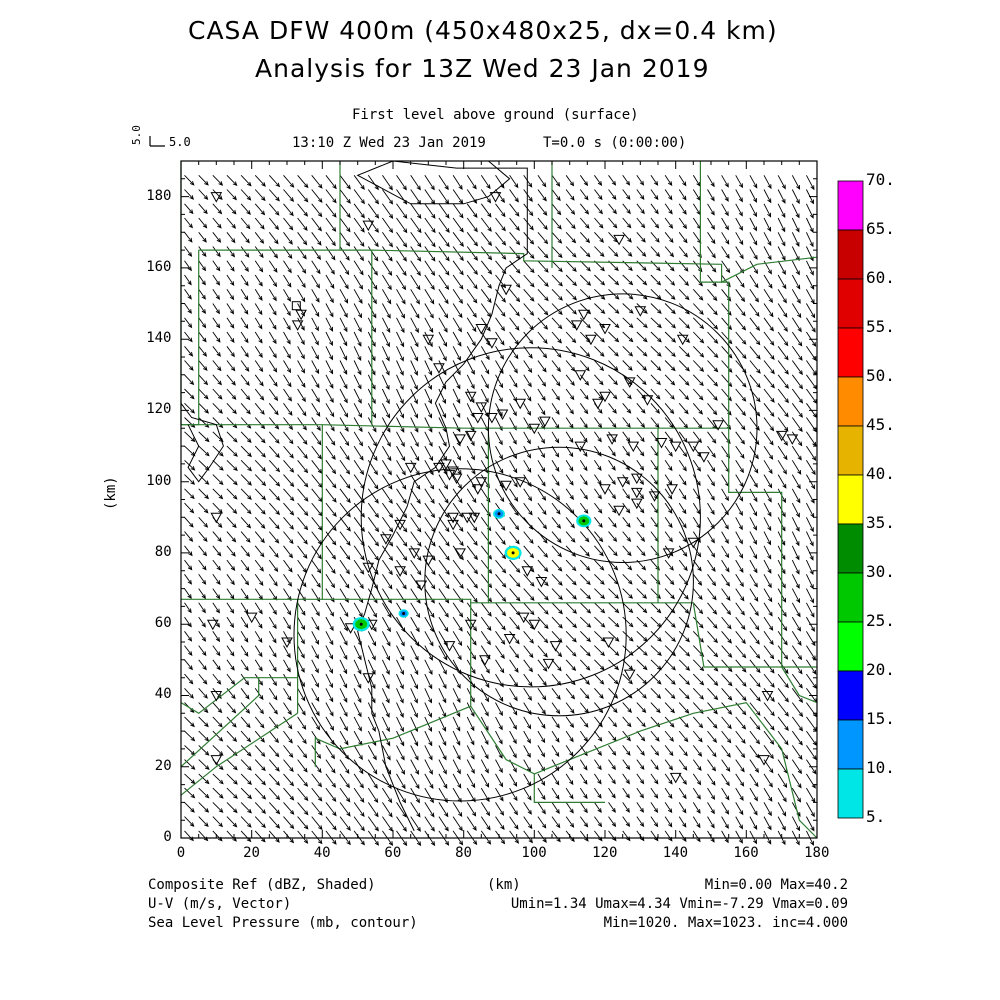  I want to click on y-tick-label: 100, so click(159, 480).